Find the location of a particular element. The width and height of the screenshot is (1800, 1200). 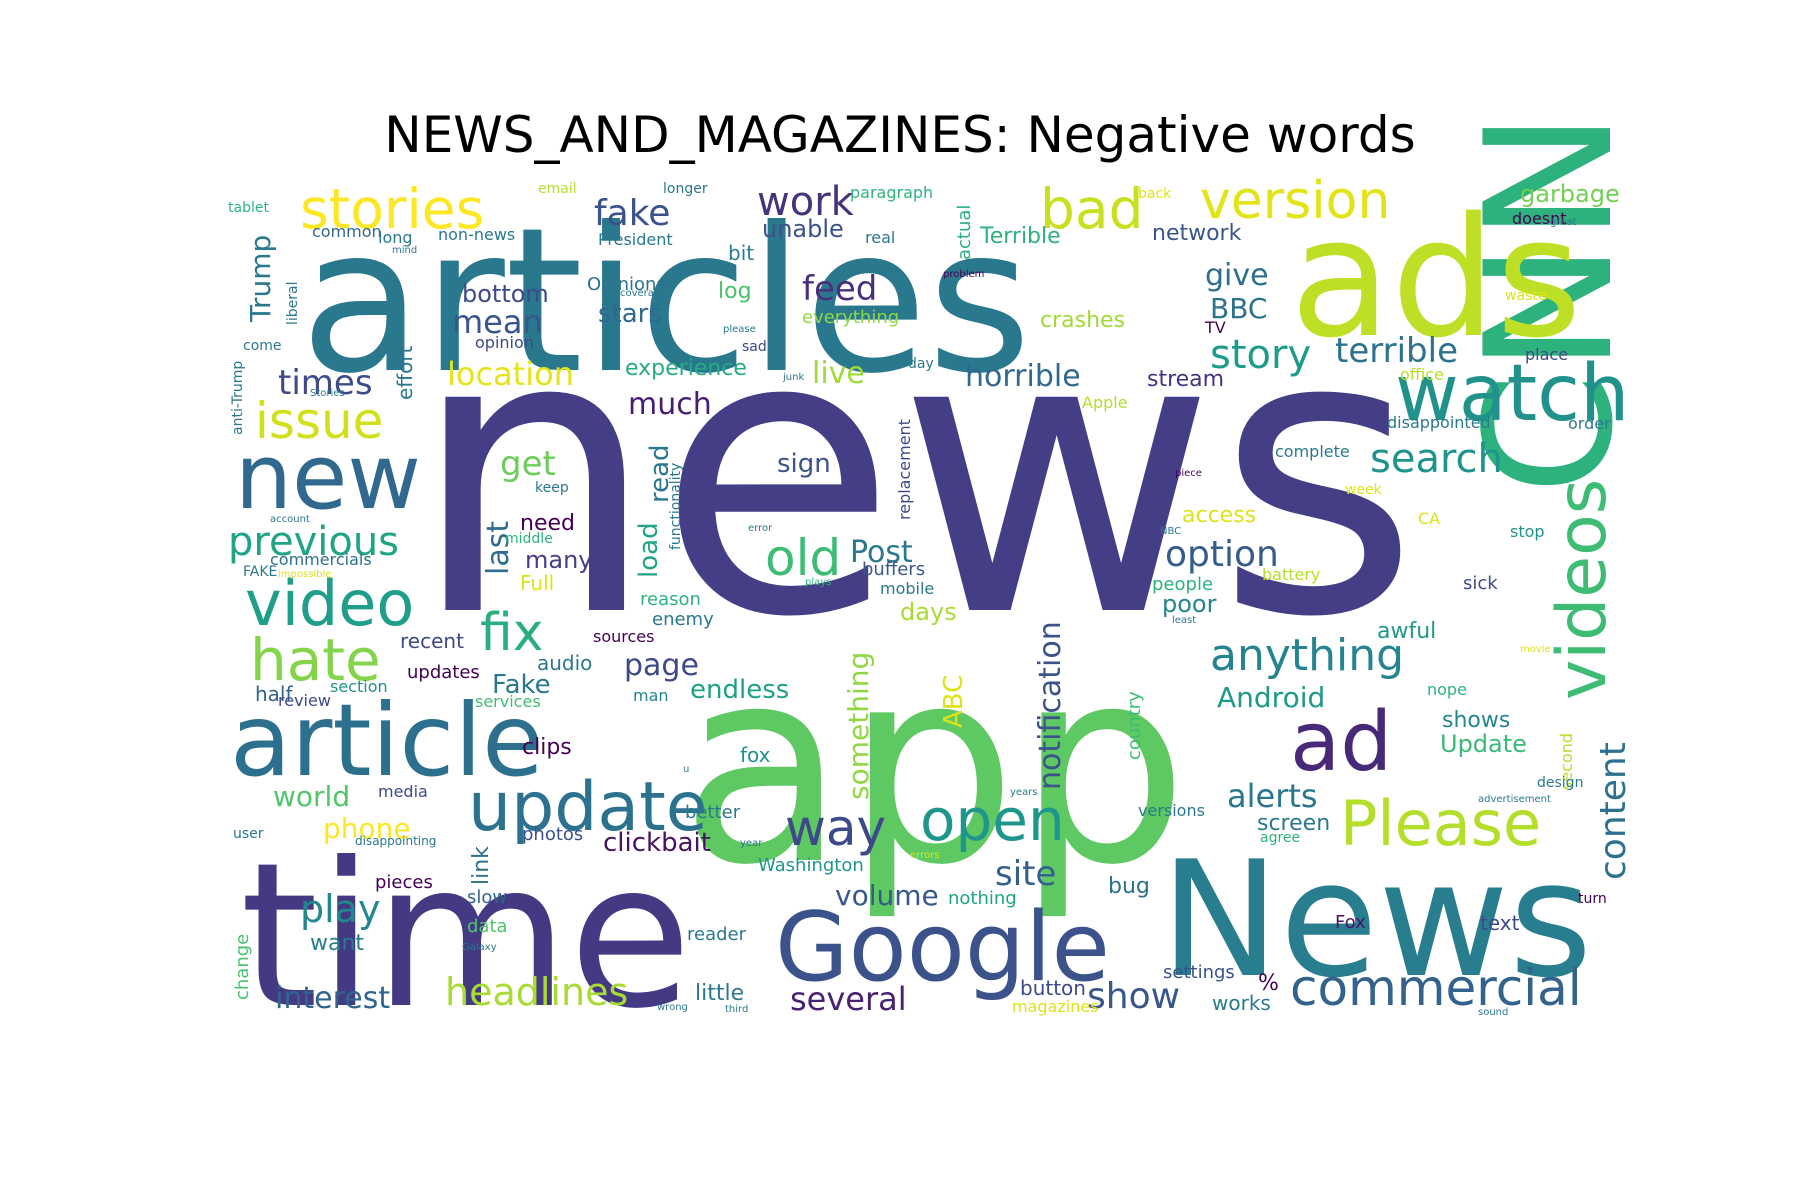

word-order: order is located at coordinates (1589, 423).